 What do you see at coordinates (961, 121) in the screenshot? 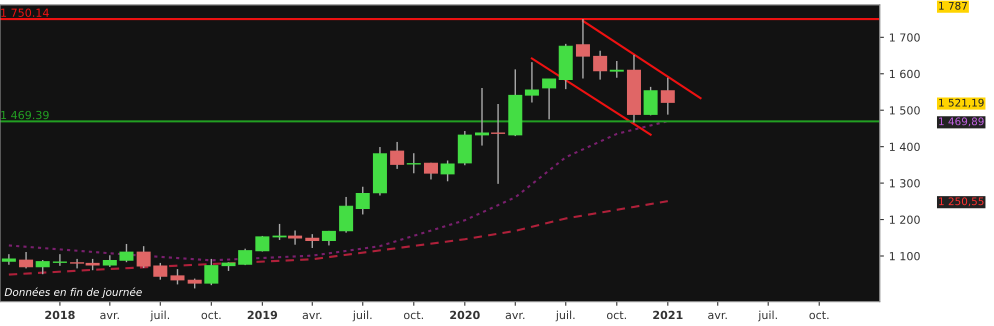
I see `y2-tick-label: 1 469,89` at bounding box center [961, 121].